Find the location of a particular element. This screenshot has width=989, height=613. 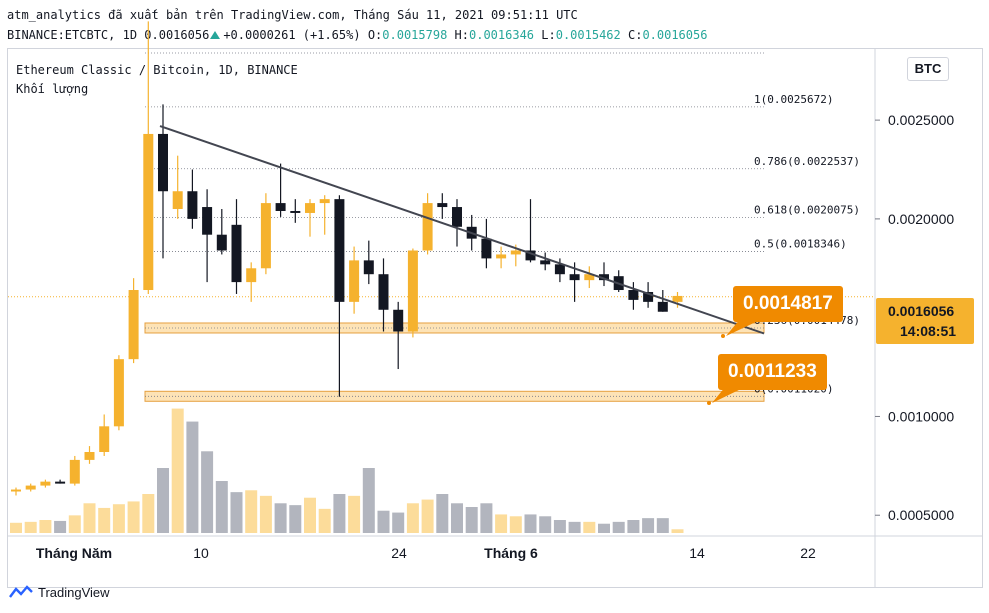

currency-badge: BTC is located at coordinates (928, 69).